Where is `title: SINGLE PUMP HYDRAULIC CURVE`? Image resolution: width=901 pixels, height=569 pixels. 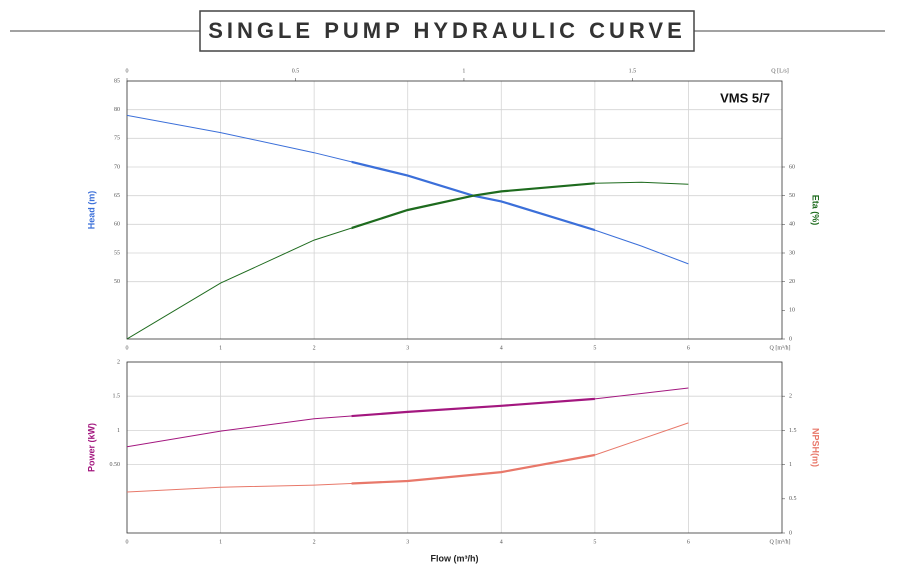
title: SINGLE PUMP HYDRAULIC CURVE is located at coordinates (447, 30).